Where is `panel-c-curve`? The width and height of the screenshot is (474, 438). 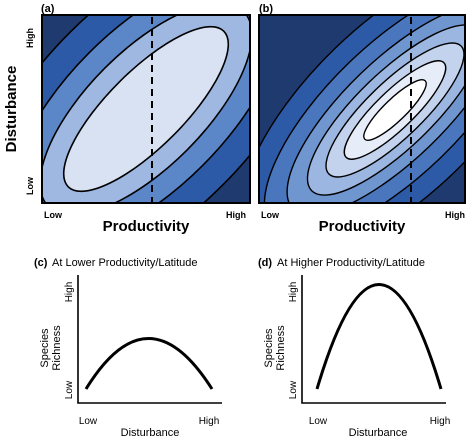
panel-c-curve is located at coordinates (149, 363).